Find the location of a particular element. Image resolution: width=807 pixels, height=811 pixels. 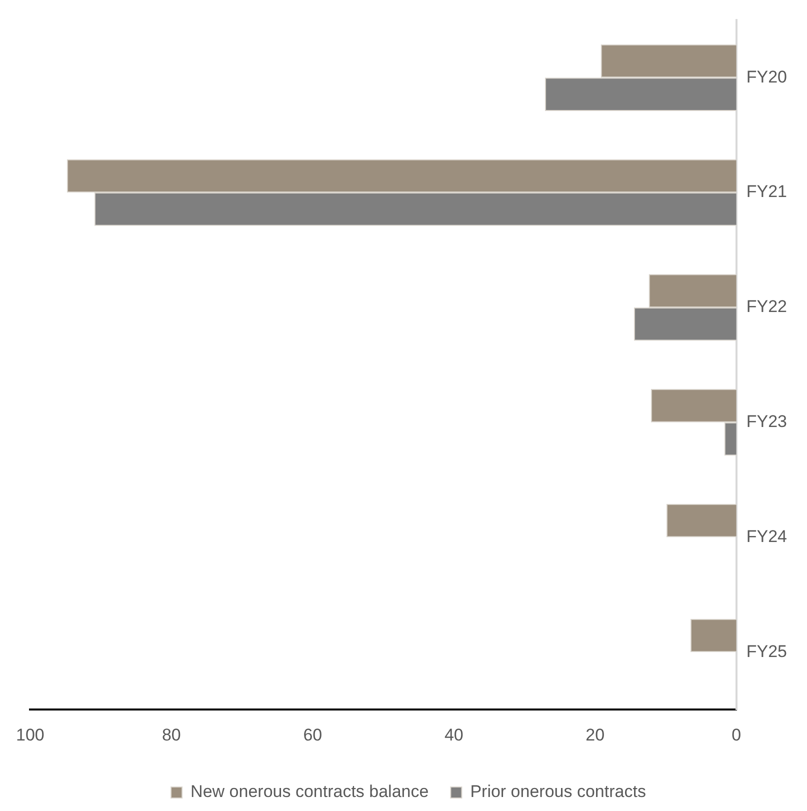

legend-label: New onerous contracts balance is located at coordinates (309, 792).